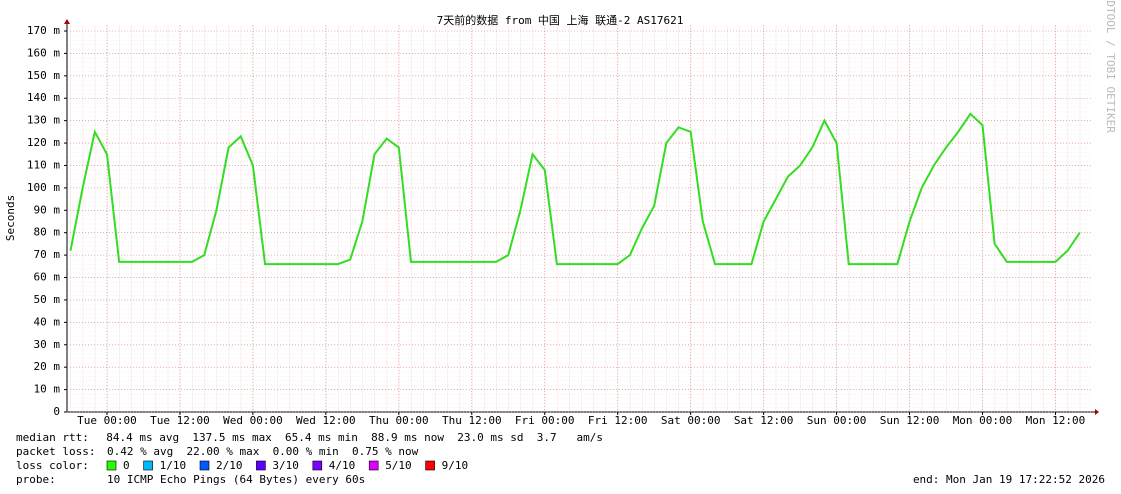 This screenshot has height=494, width=1121. I want to click on watermark: RRDTOOL / TOBI OETIKER, so click(1110, 66).